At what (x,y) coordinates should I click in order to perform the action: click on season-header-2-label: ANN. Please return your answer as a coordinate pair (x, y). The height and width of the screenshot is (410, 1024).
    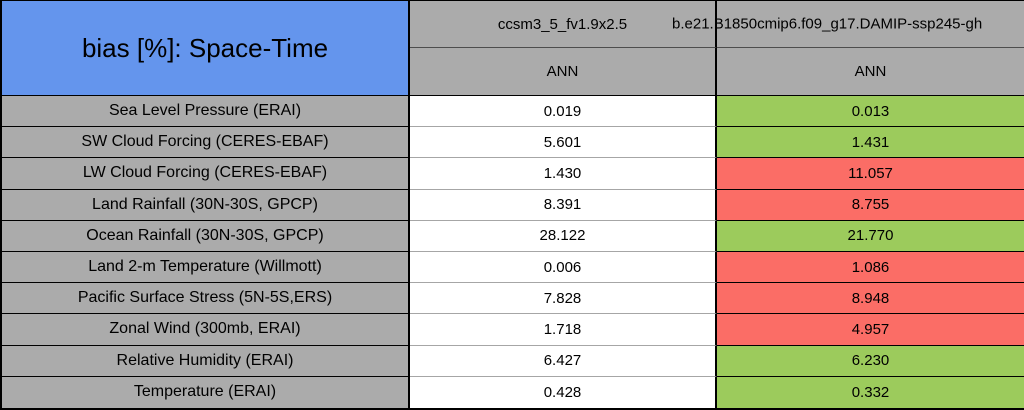
    Looking at the image, I should click on (870, 71).